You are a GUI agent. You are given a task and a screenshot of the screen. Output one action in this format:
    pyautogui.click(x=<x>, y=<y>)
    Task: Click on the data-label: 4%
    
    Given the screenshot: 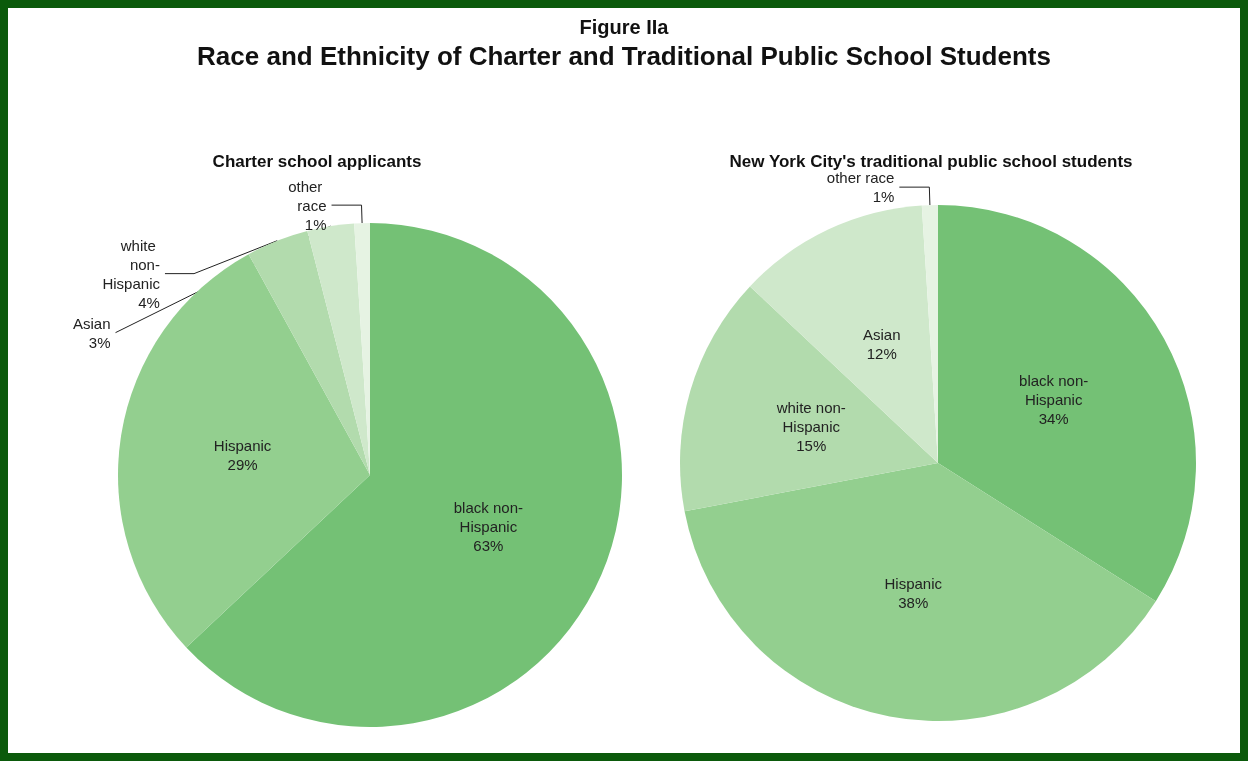 What is the action you would take?
    pyautogui.click(x=149, y=302)
    